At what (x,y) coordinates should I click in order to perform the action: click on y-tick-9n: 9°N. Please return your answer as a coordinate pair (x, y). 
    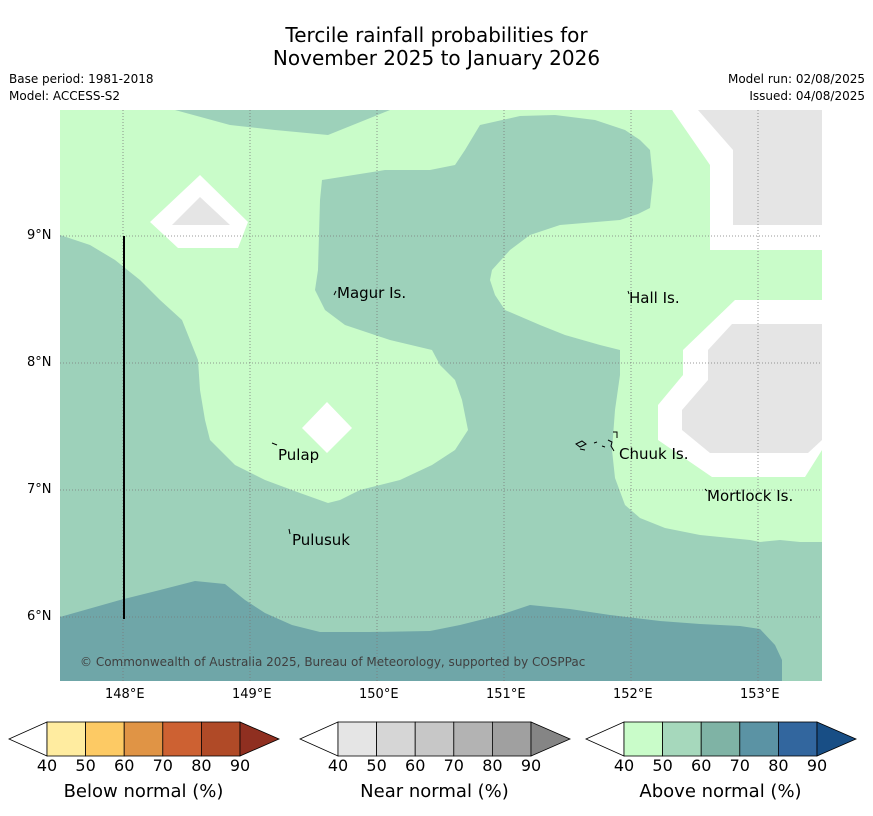
    Looking at the image, I should click on (39, 235).